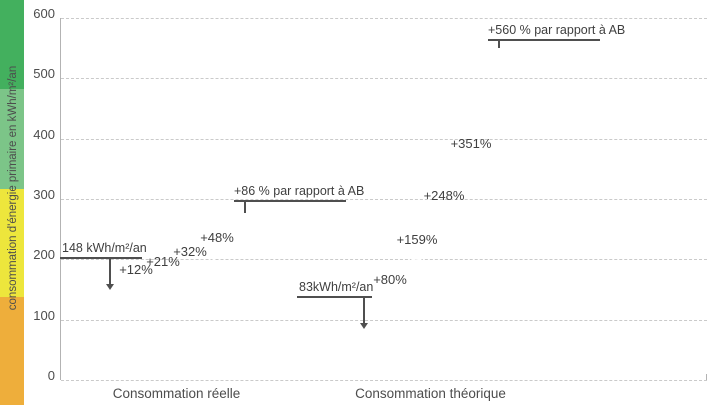 The height and width of the screenshot is (405, 720). I want to click on bar-reelle-D, so click(12, 243).